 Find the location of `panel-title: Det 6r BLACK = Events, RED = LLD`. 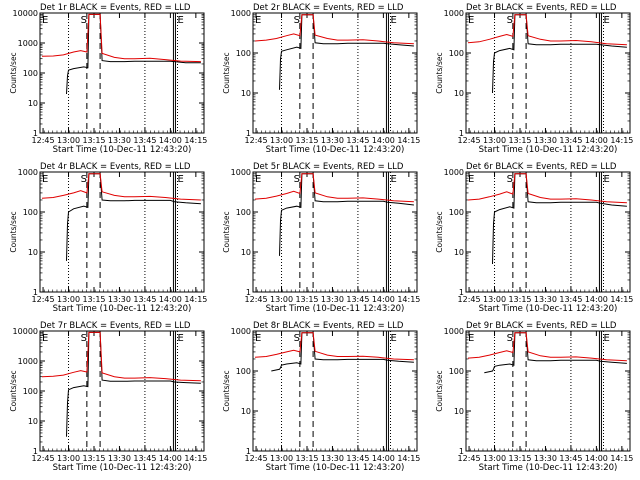

panel-title: Det 6r BLACK = Events, RED = LLD is located at coordinates (541, 167).